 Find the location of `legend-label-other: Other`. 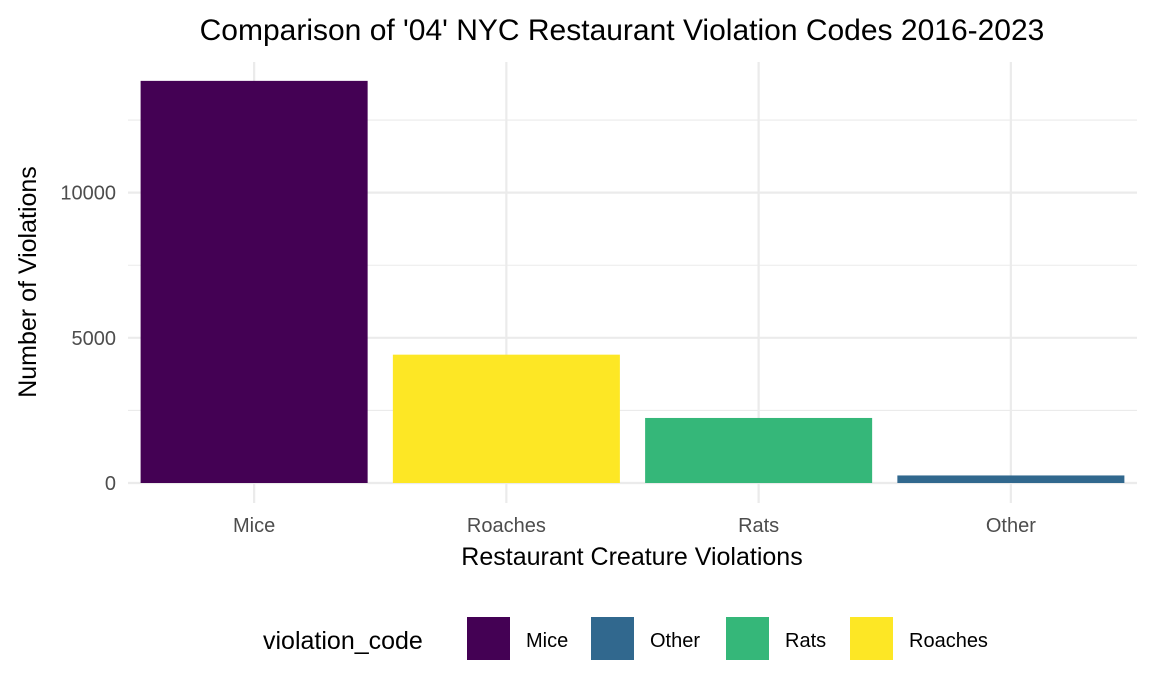

legend-label-other: Other is located at coordinates (675, 641).